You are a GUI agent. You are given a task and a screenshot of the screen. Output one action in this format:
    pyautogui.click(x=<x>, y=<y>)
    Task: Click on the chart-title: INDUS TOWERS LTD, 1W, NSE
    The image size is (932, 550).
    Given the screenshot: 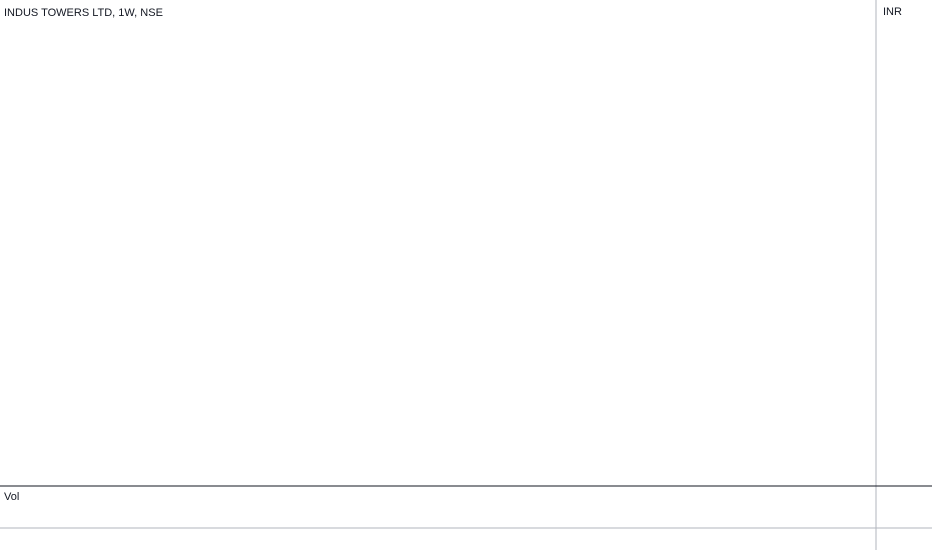 What is the action you would take?
    pyautogui.click(x=83, y=13)
    